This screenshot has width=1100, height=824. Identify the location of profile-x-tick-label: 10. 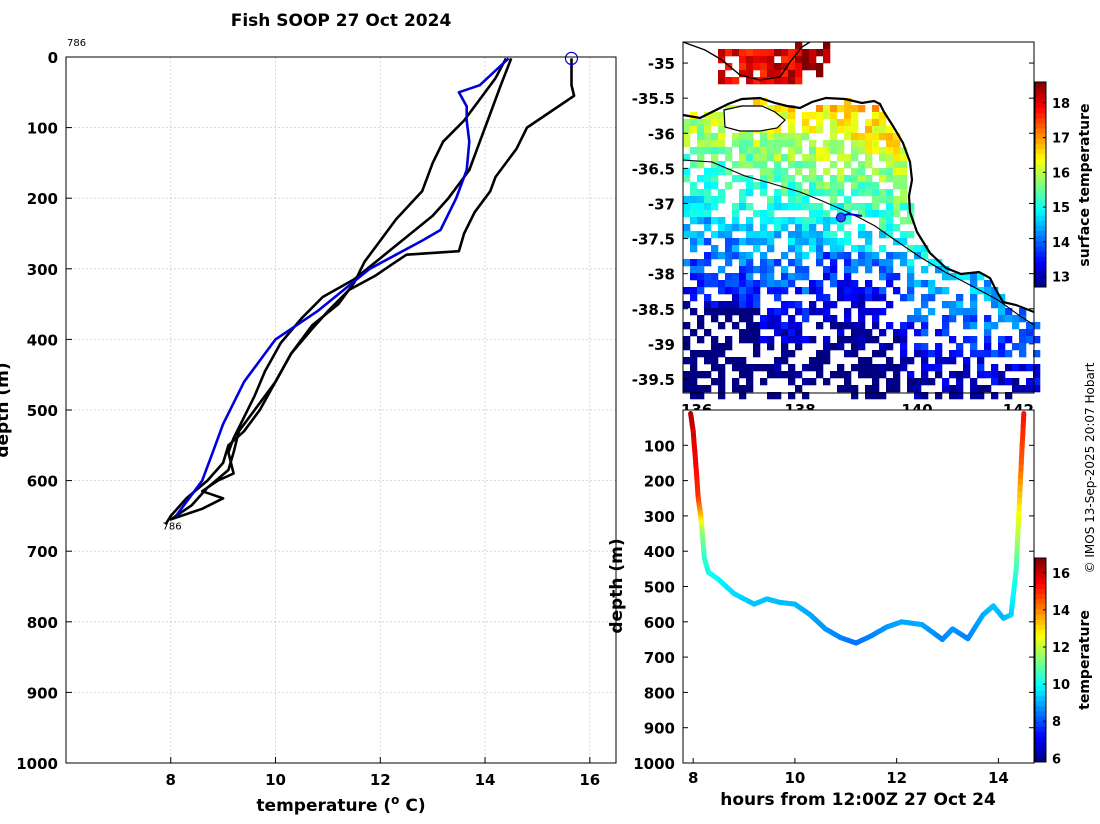
(275, 780).